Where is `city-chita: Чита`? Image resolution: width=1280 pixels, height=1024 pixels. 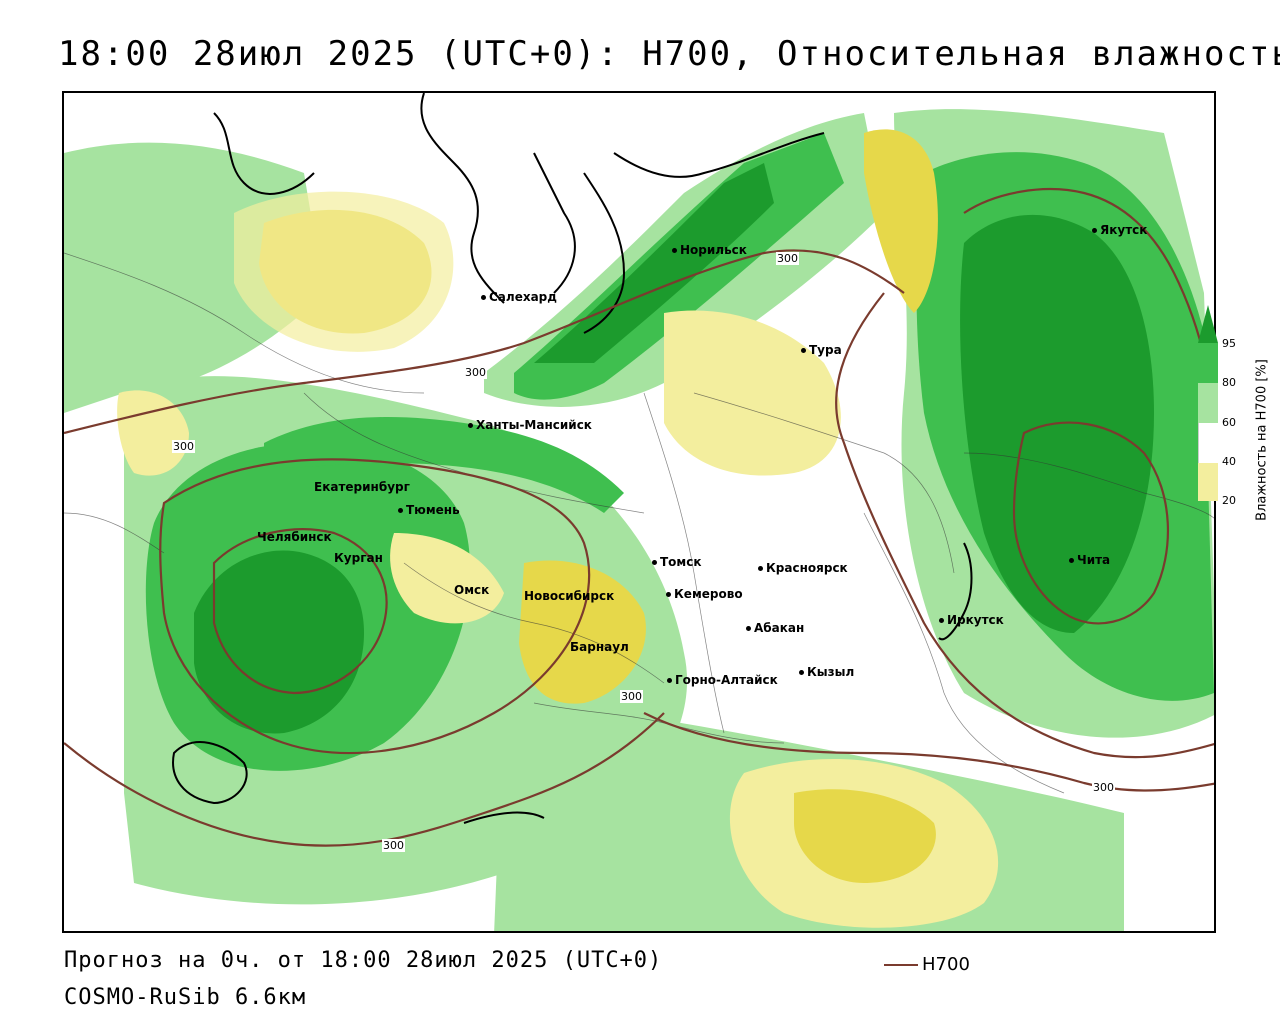 city-chita: Чита is located at coordinates (1089, 560).